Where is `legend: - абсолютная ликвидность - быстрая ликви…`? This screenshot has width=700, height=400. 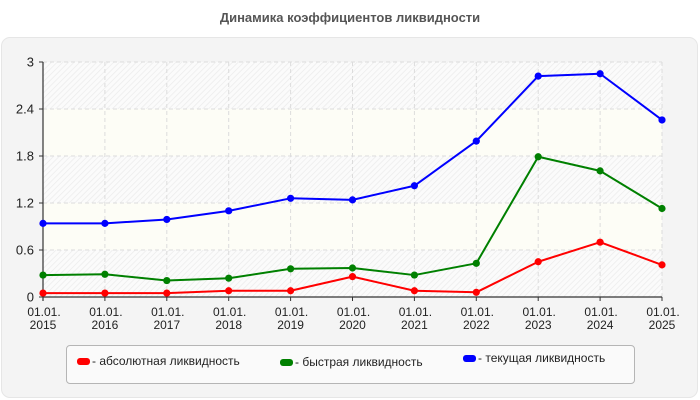
legend: - абсолютная ликвидность - быстрая ликви… is located at coordinates (350, 364).